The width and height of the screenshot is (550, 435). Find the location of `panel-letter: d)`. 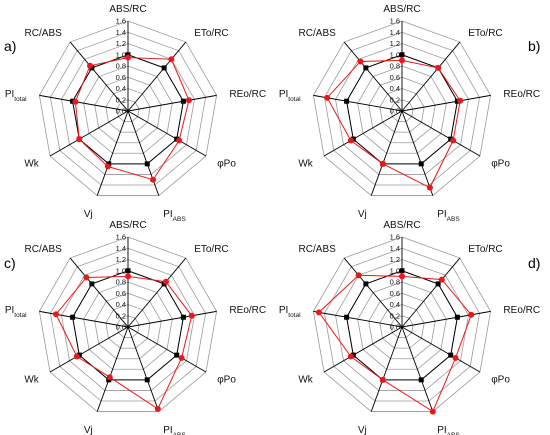

panel-letter: d) is located at coordinates (534, 263).